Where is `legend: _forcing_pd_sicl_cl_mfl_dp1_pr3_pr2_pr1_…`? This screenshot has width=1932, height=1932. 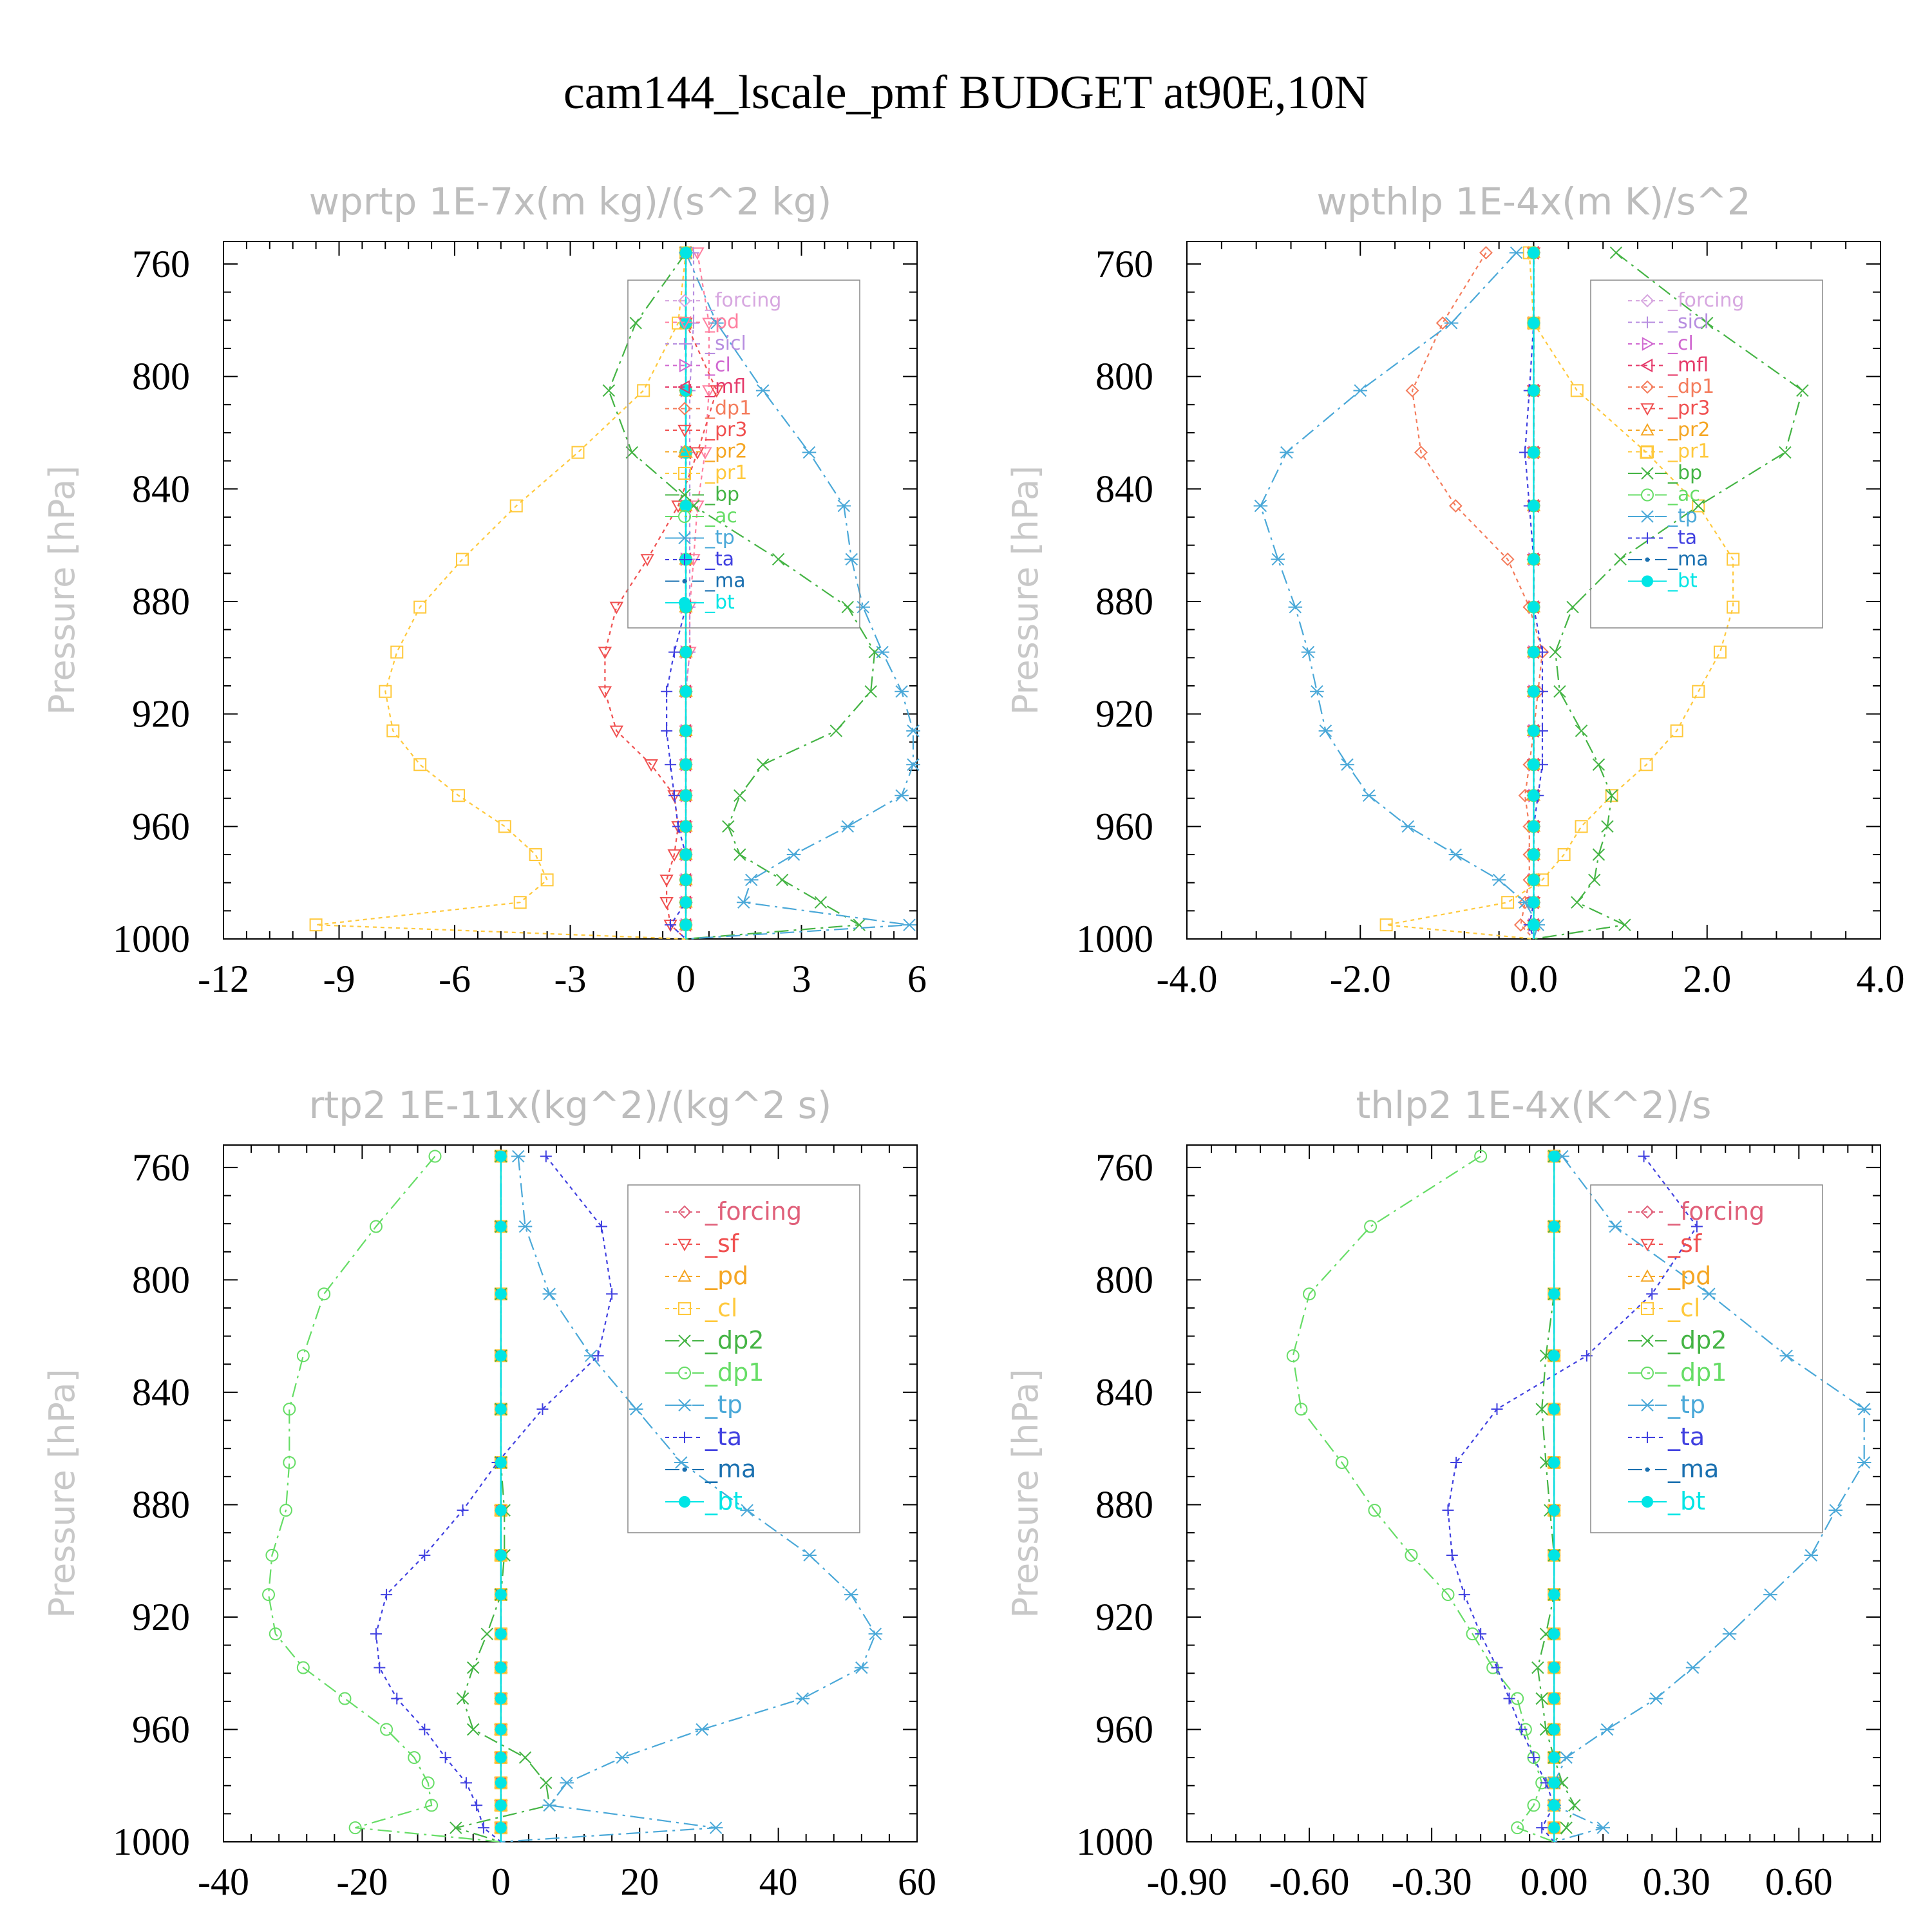
legend: _forcing_pd_sicl_cl_mfl_dp1_pr3_pr2_pr1_… is located at coordinates (744, 454).